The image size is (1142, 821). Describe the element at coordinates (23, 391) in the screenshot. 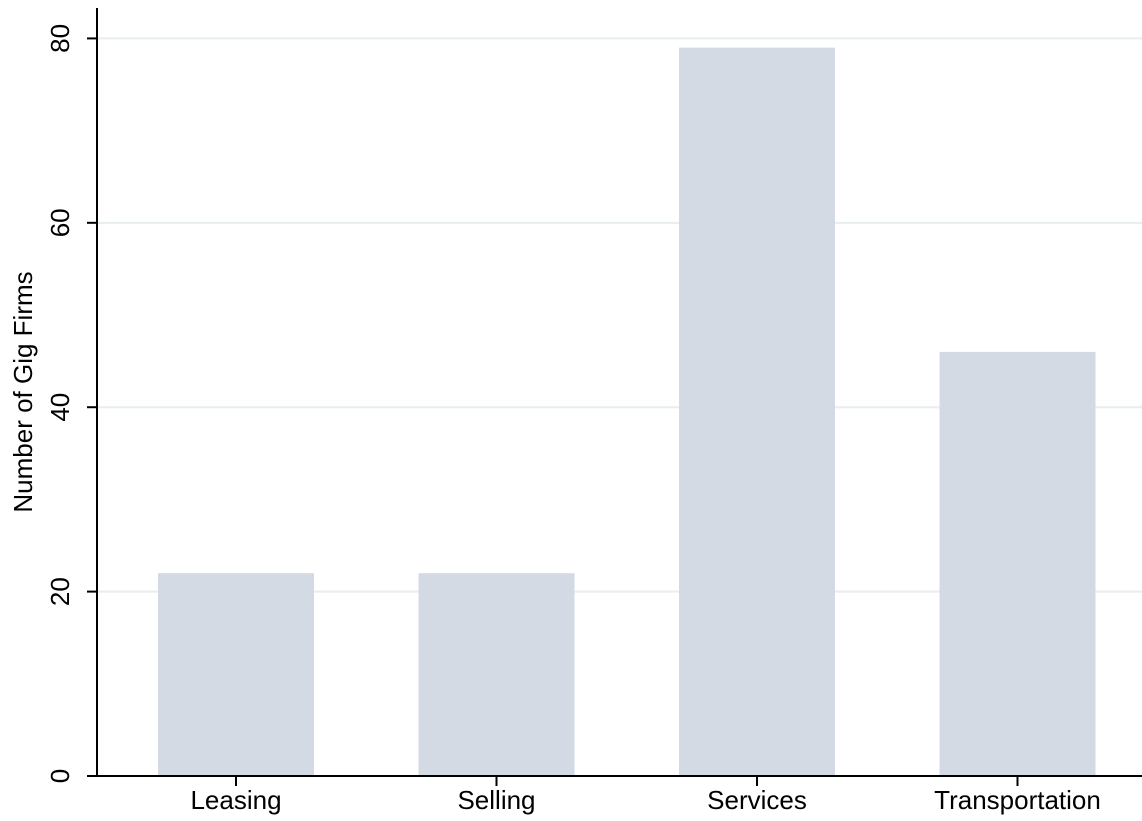

I see `y-axis-label: Number of Gig Firms` at that location.